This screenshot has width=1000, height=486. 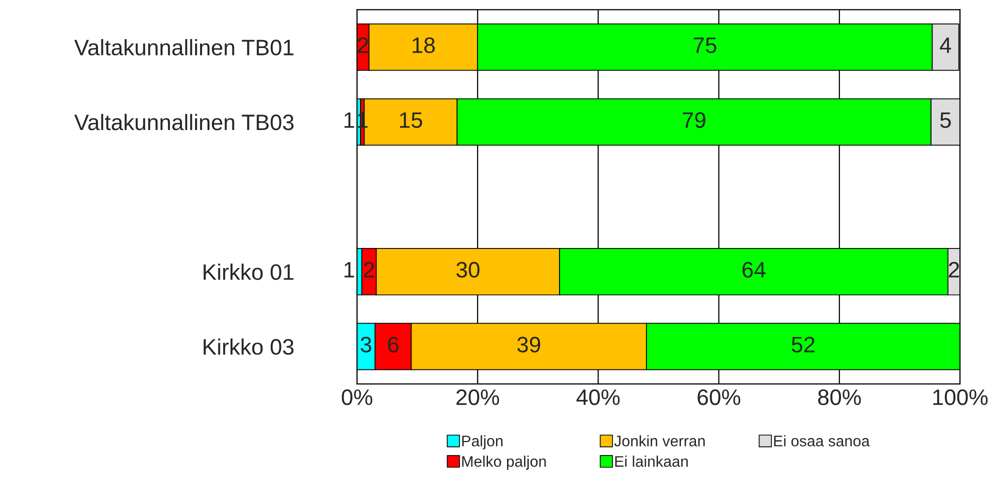 I want to click on legend-label: Paljon, so click(x=482, y=442).